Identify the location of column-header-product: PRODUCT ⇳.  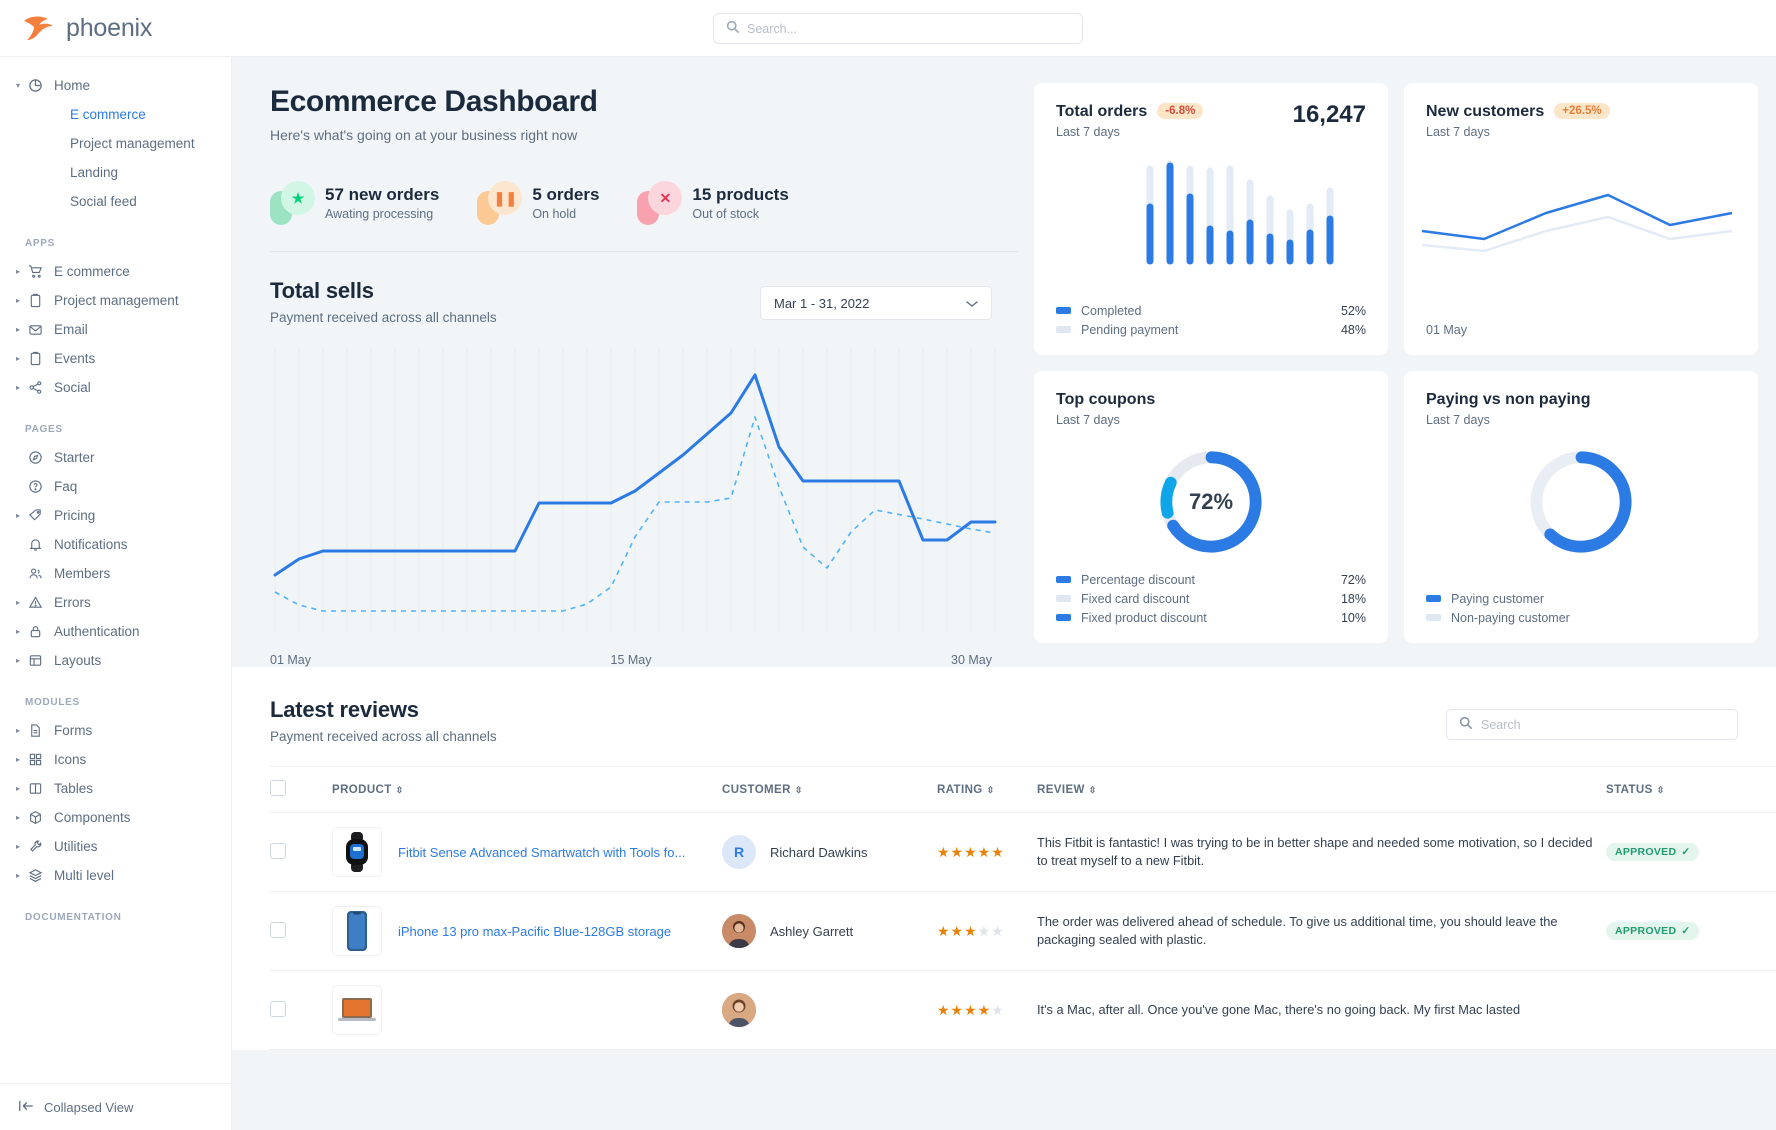
(527, 789).